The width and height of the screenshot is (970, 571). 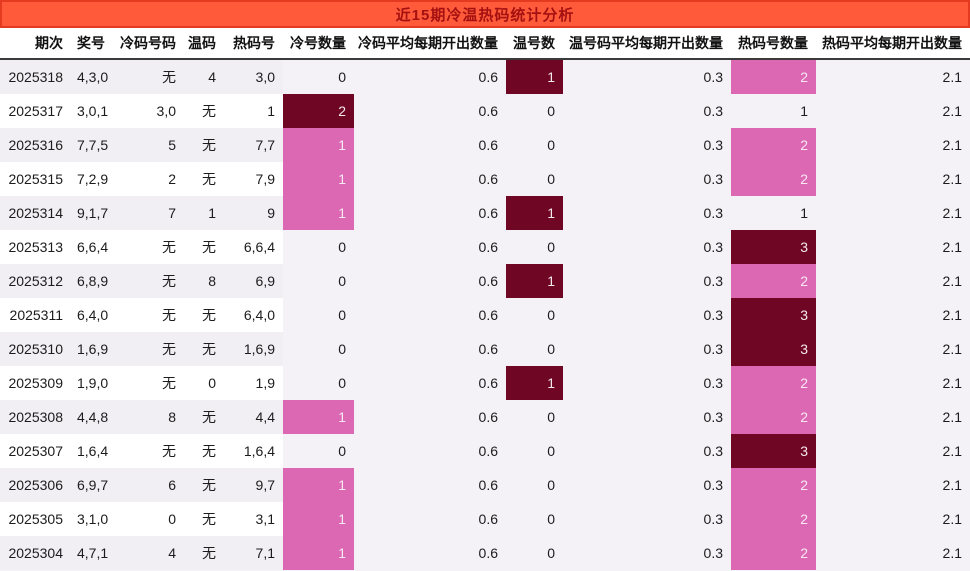 I want to click on cell-period: 2025315, so click(x=35, y=179).